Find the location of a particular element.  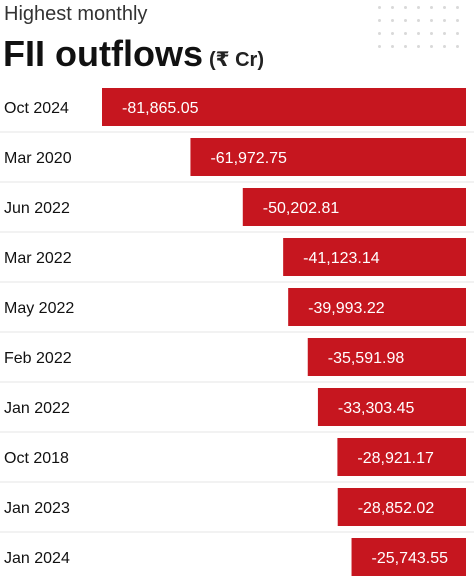

category-label: Jan 2023 is located at coordinates (37, 508).